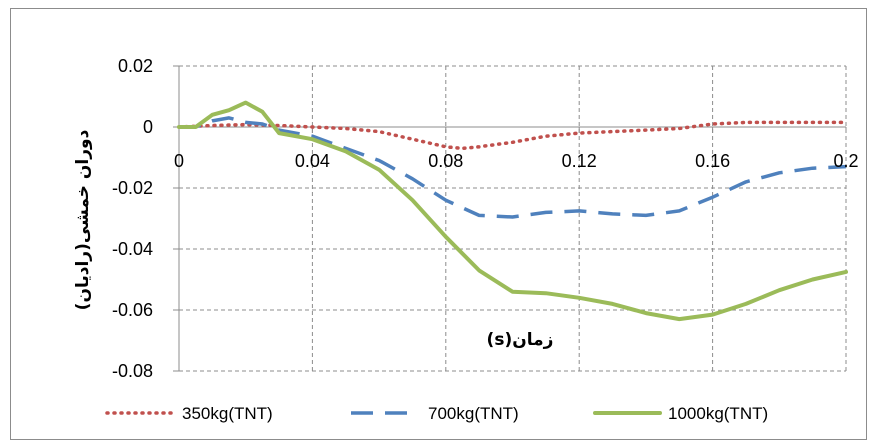 The image size is (877, 448). What do you see at coordinates (132, 249) in the screenshot?
I see `y-tick-label: -0.04` at bounding box center [132, 249].